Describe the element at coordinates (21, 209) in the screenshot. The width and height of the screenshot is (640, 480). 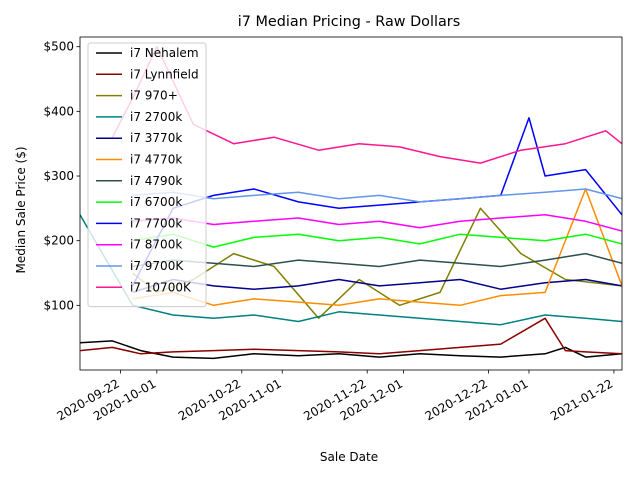
I see `y-axis-title: Median Sale Price ($)` at that location.